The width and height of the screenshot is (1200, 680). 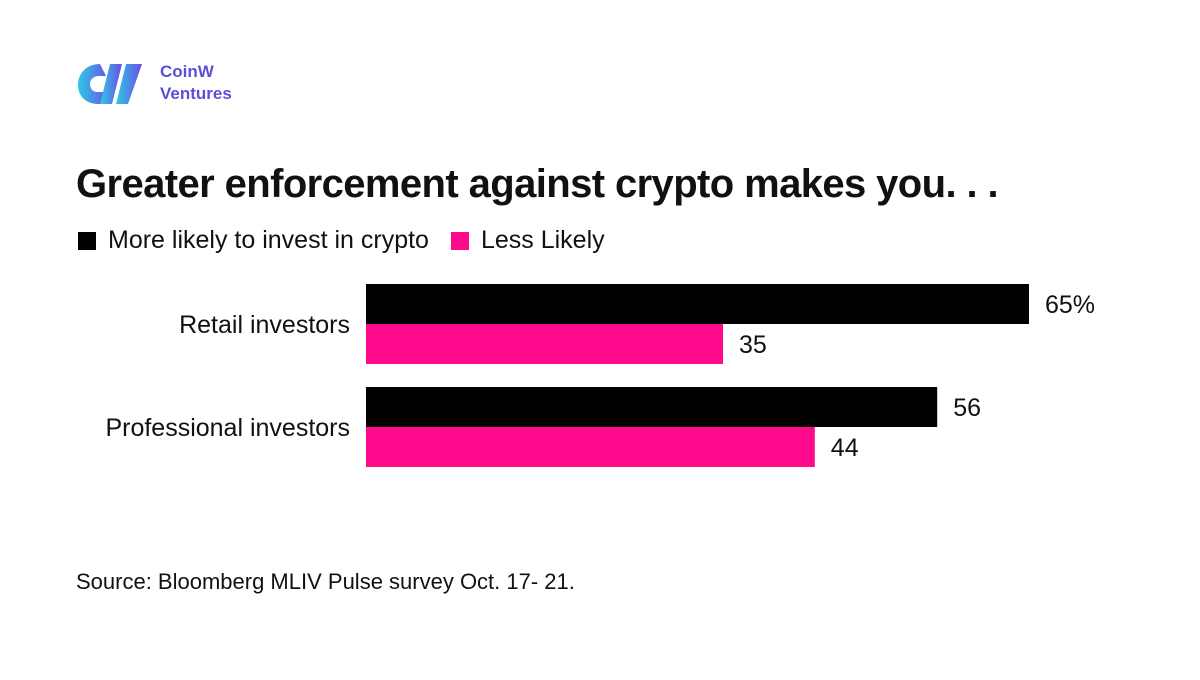 I want to click on legend-item-more-likely: More likely to invest in crypto, so click(x=253, y=240).